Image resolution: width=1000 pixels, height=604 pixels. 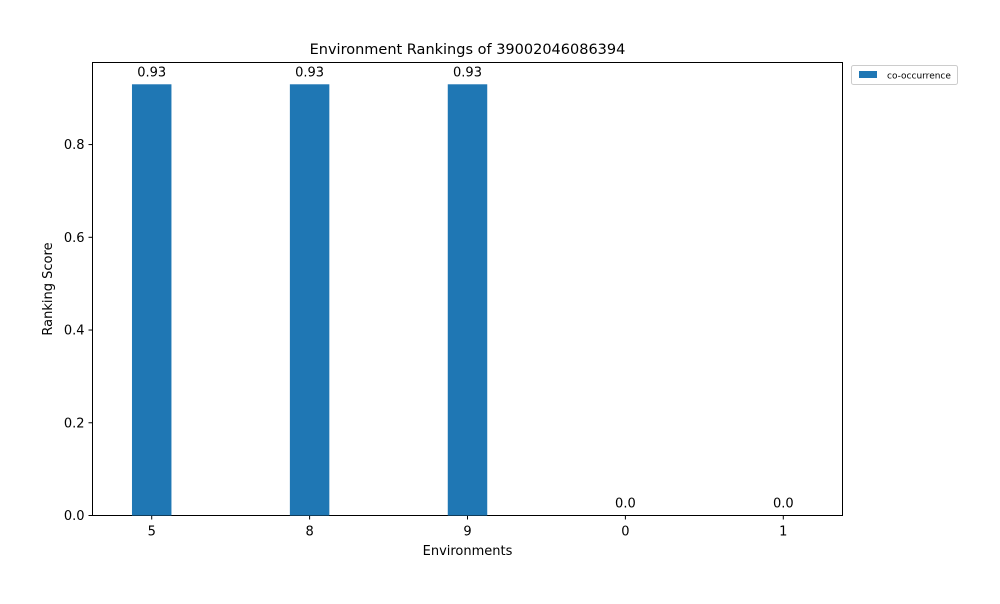 I want to click on legend-frame, so click(x=904, y=75).